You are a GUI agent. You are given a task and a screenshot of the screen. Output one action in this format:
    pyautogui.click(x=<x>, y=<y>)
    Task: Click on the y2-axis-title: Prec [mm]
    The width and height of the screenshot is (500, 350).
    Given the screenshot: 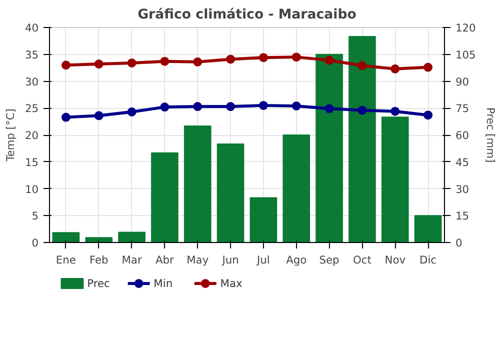 What is the action you would take?
    pyautogui.click(x=490, y=135)
    